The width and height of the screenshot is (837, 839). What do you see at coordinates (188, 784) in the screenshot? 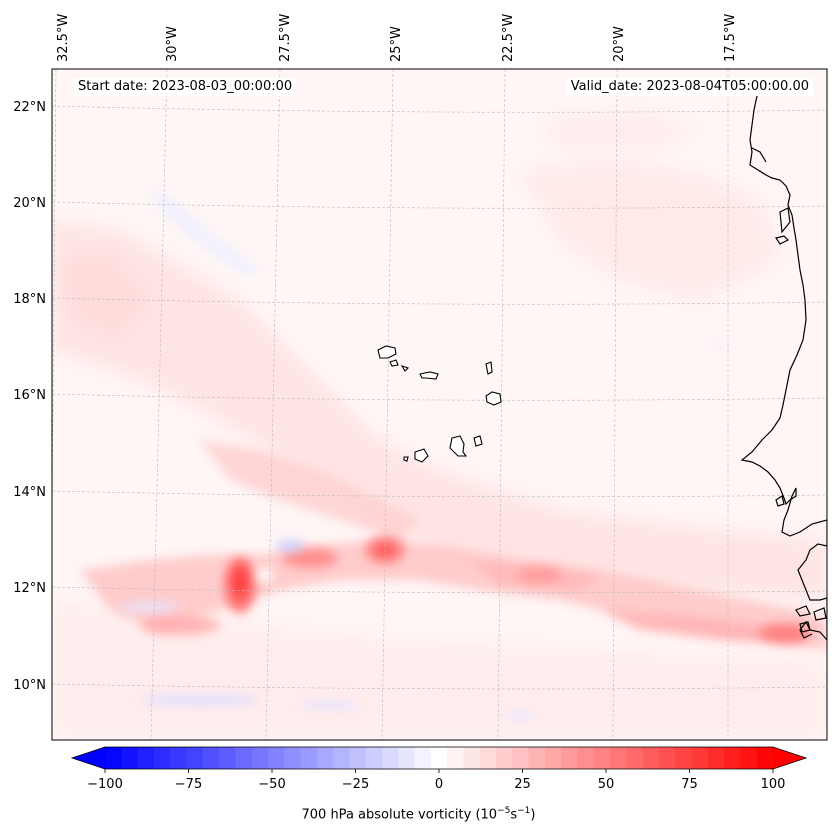
I see `colorbar-tick-label: −75` at bounding box center [188, 784].